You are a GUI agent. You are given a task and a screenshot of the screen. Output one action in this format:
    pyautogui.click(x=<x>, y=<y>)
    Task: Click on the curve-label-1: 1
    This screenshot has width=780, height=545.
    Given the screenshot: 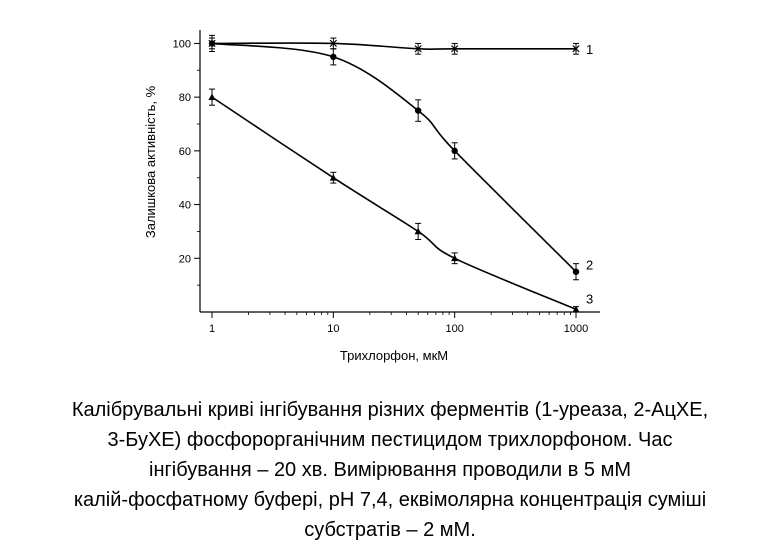 What is the action you would take?
    pyautogui.click(x=589, y=49)
    